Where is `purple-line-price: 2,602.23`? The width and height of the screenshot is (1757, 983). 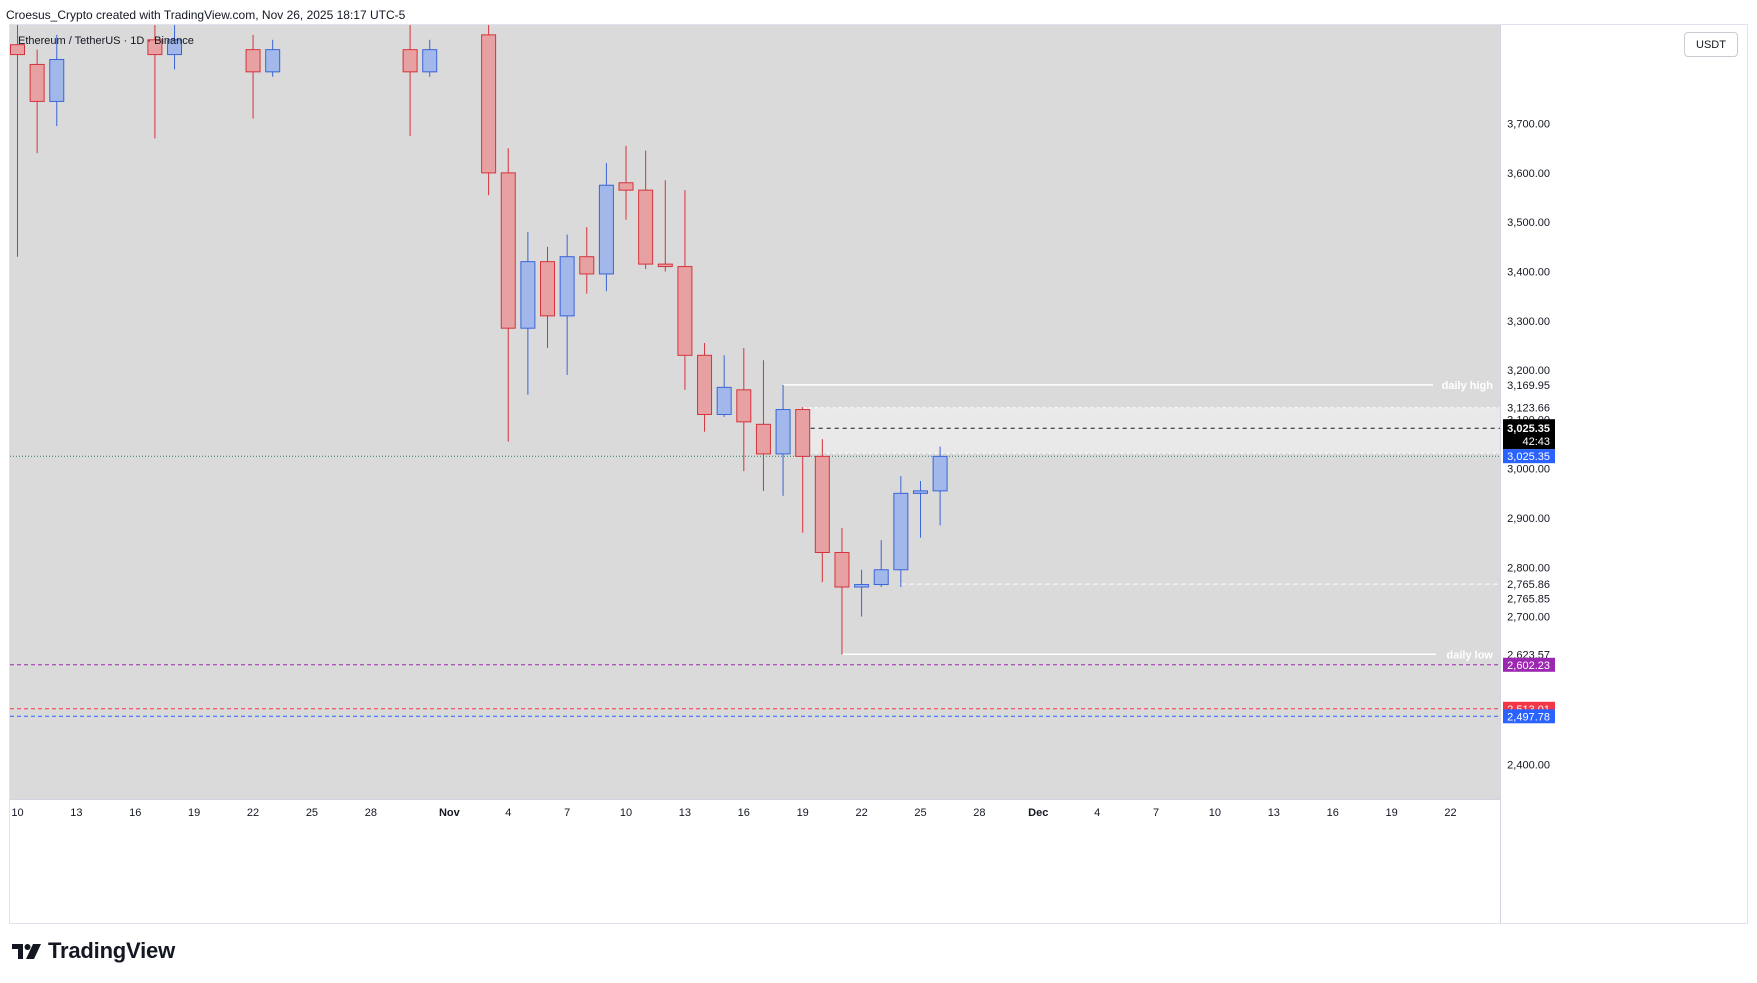 purple-line-price: 2,602.23 is located at coordinates (1528, 666).